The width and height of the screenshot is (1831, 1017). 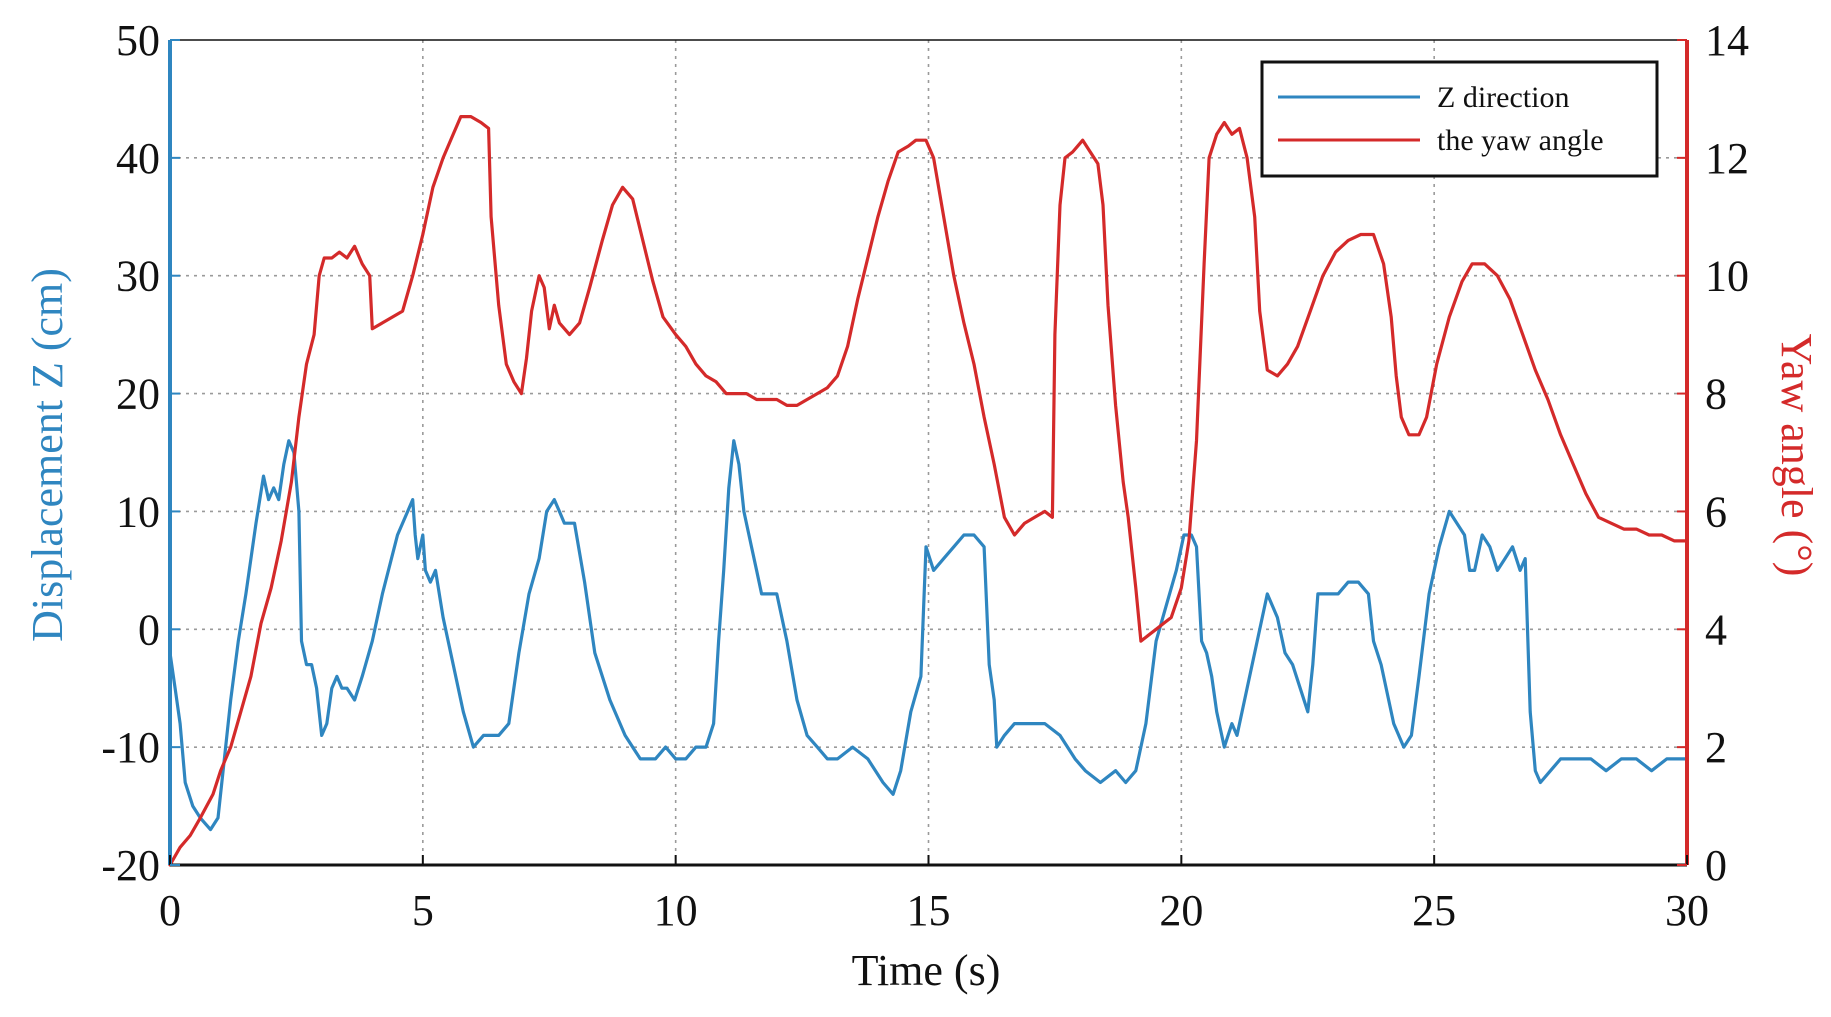 What do you see at coordinates (1716, 747) in the screenshot?
I see `y-right-tick-label: 2` at bounding box center [1716, 747].